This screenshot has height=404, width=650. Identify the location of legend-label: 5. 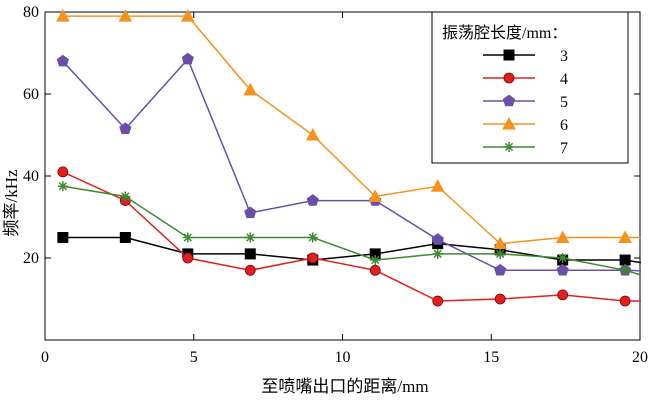
(564, 102).